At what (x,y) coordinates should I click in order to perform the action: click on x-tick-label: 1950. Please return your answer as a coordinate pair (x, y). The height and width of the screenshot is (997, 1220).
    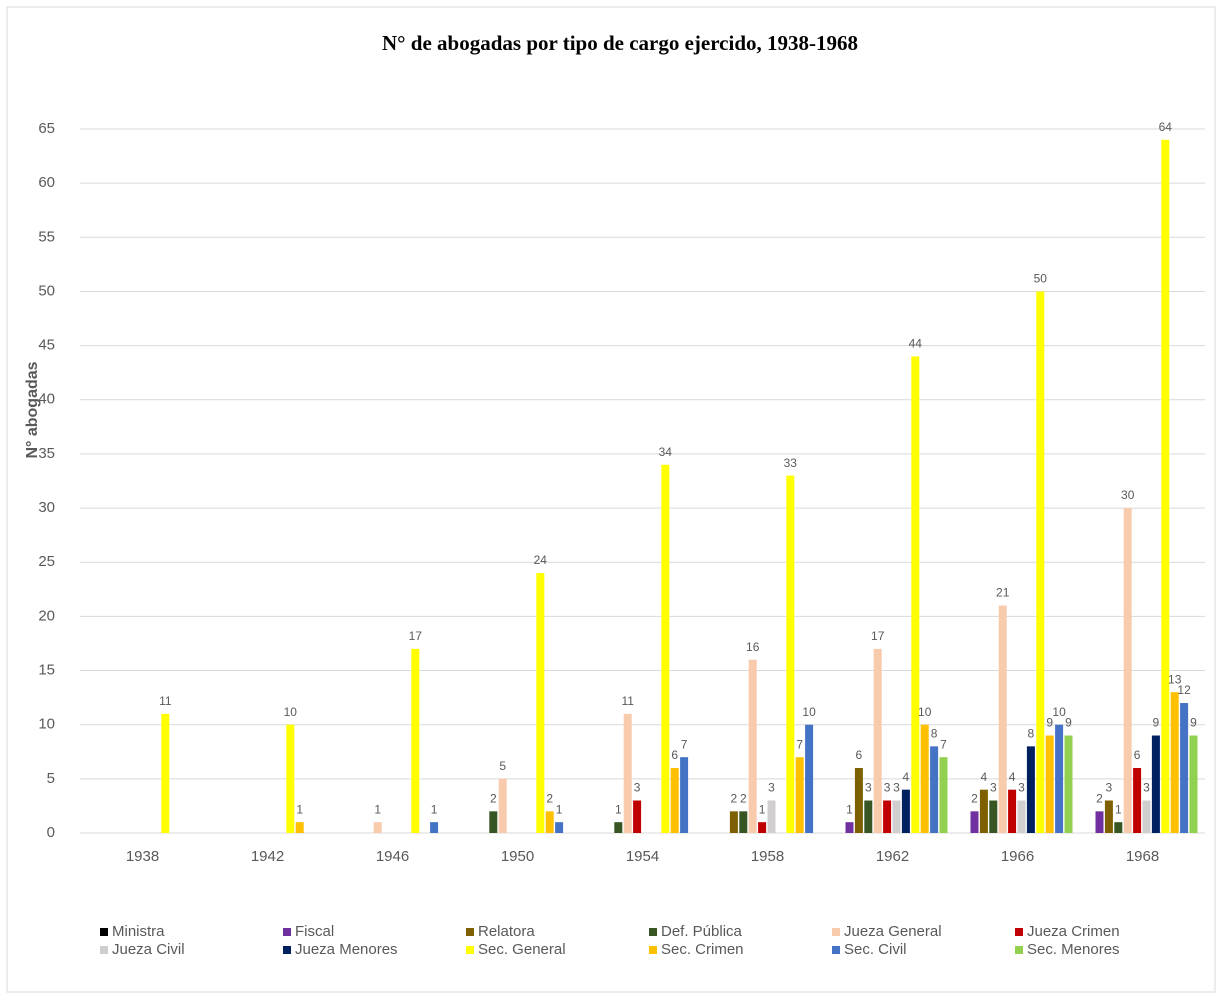
    Looking at the image, I should click on (517, 856).